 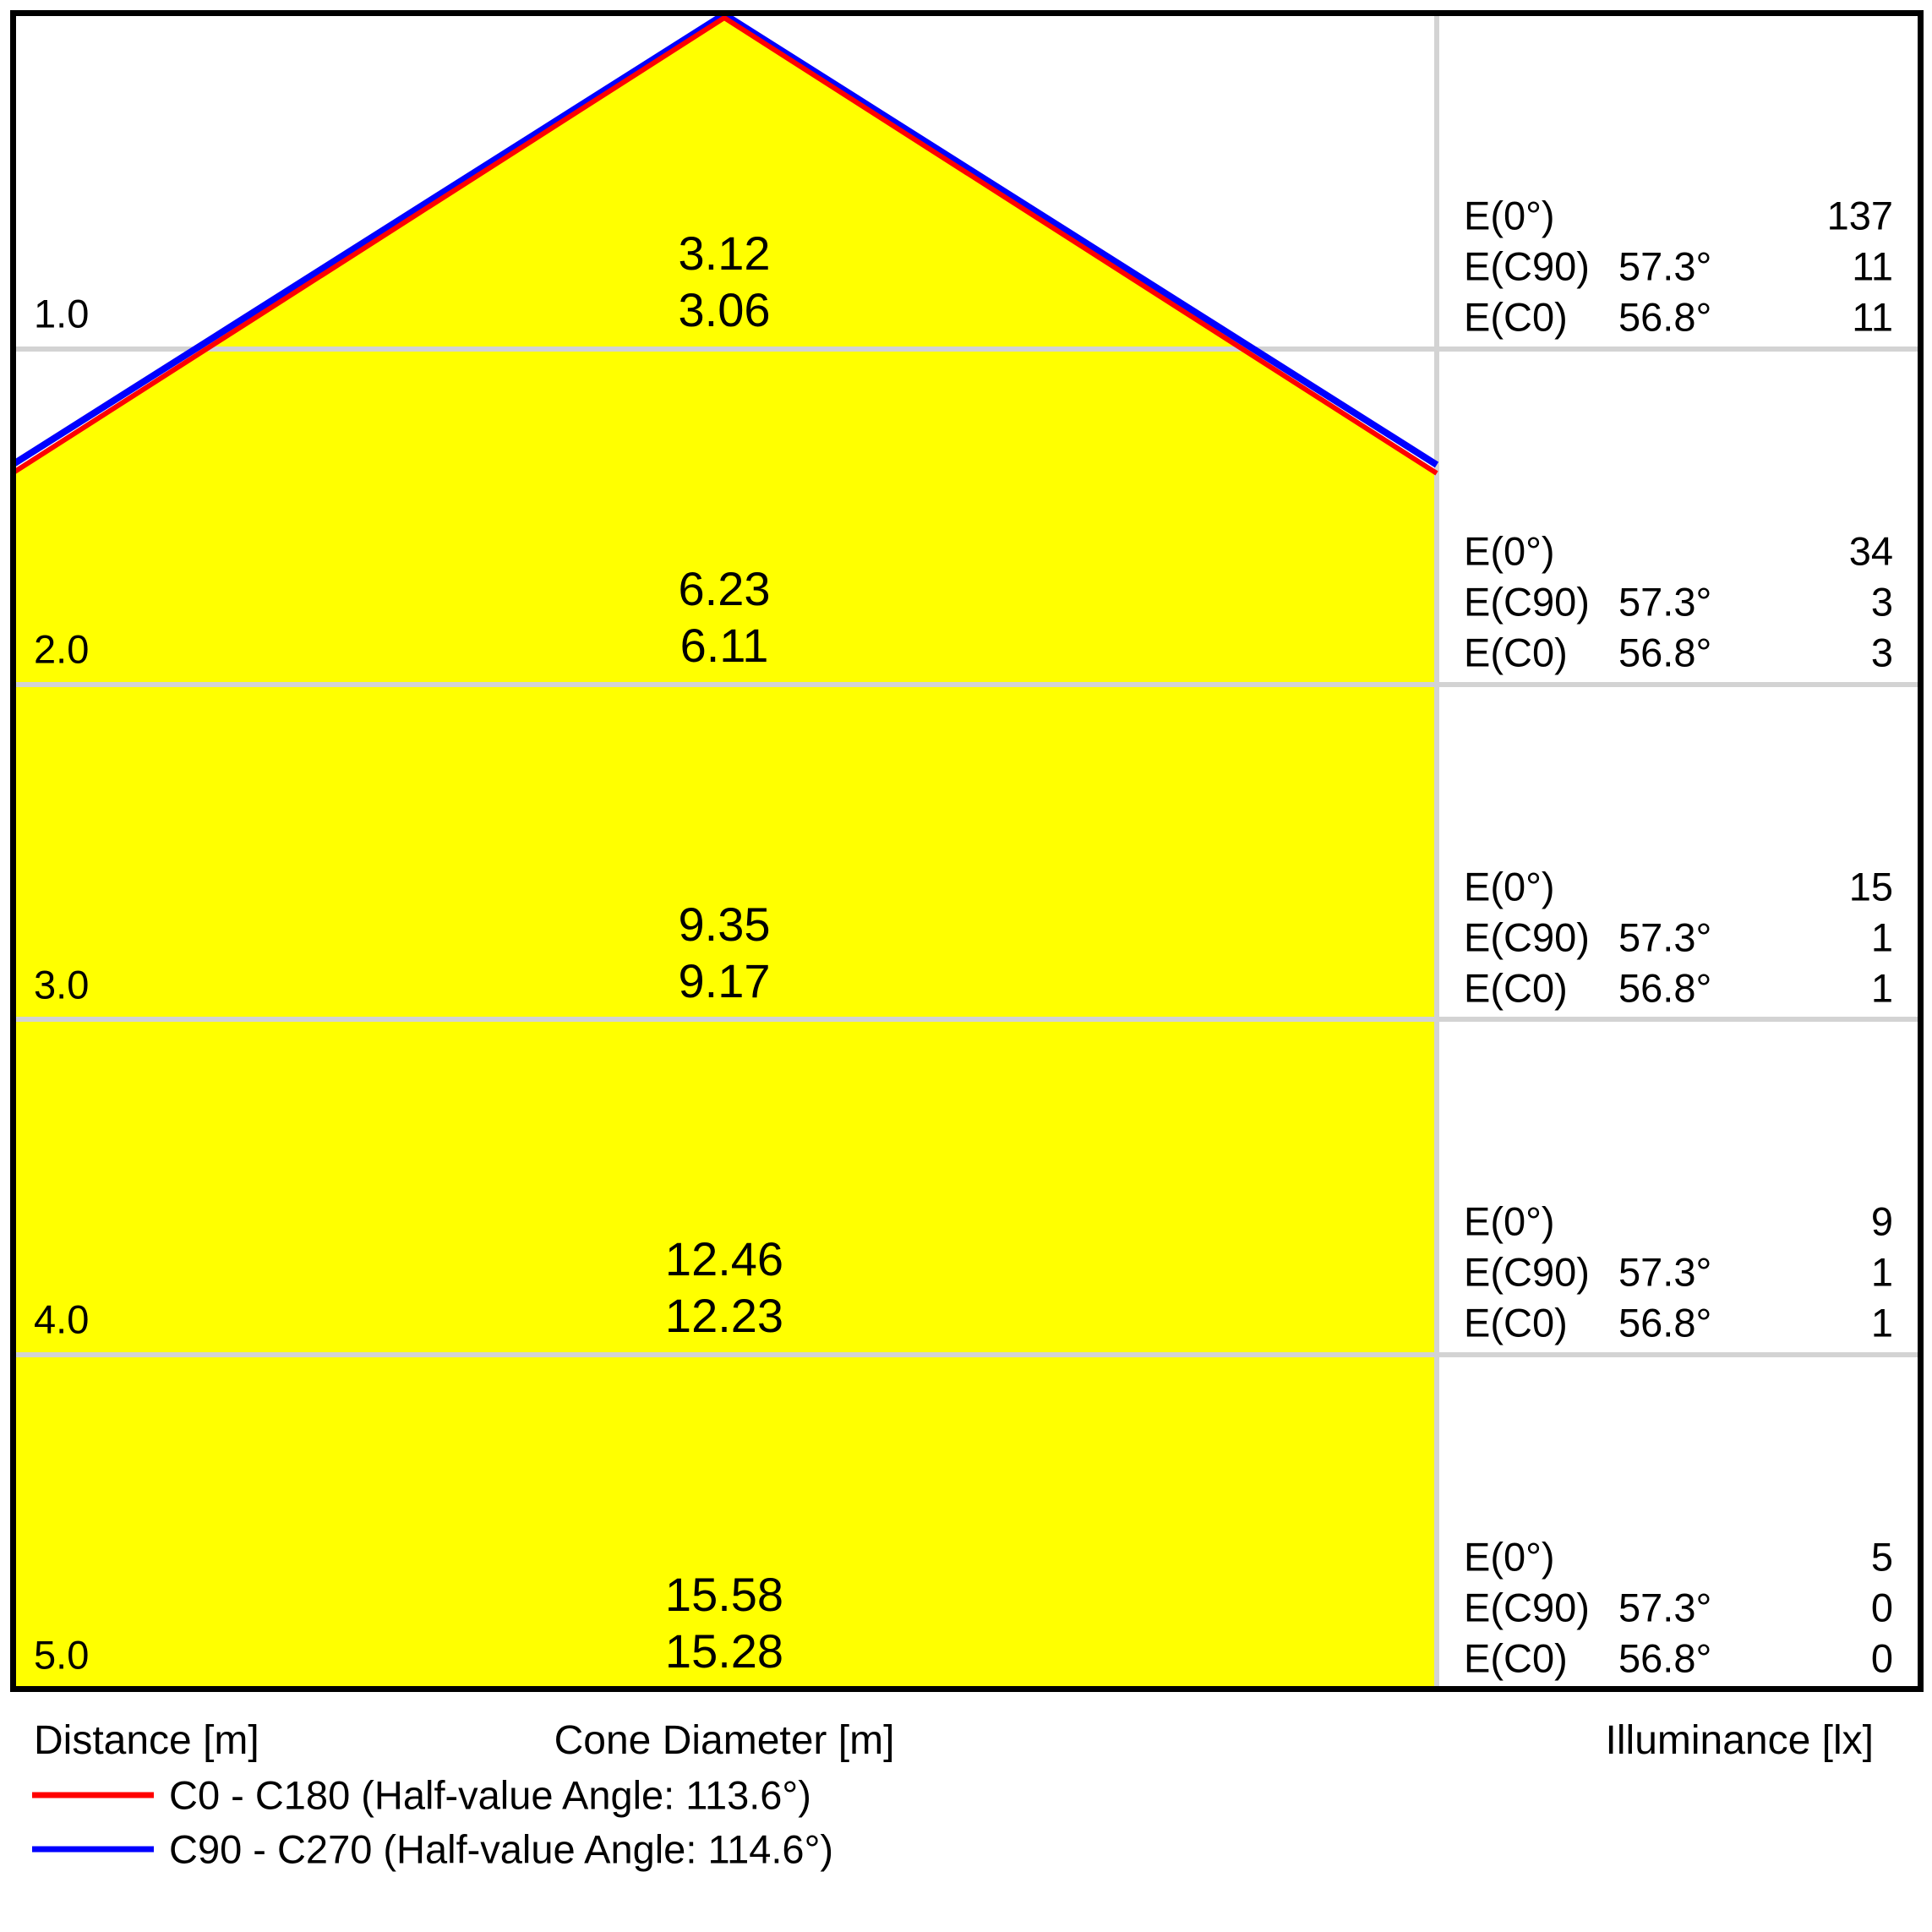 What do you see at coordinates (1881, 1221) in the screenshot?
I see `e0-value: 9` at bounding box center [1881, 1221].